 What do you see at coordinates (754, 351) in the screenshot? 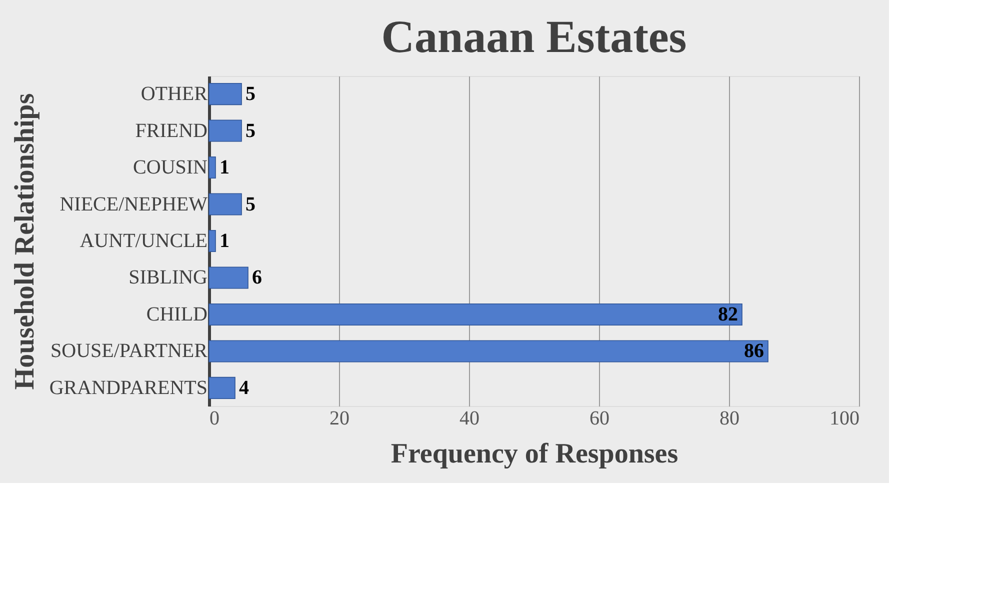
I see `data-label: 86` at bounding box center [754, 351].